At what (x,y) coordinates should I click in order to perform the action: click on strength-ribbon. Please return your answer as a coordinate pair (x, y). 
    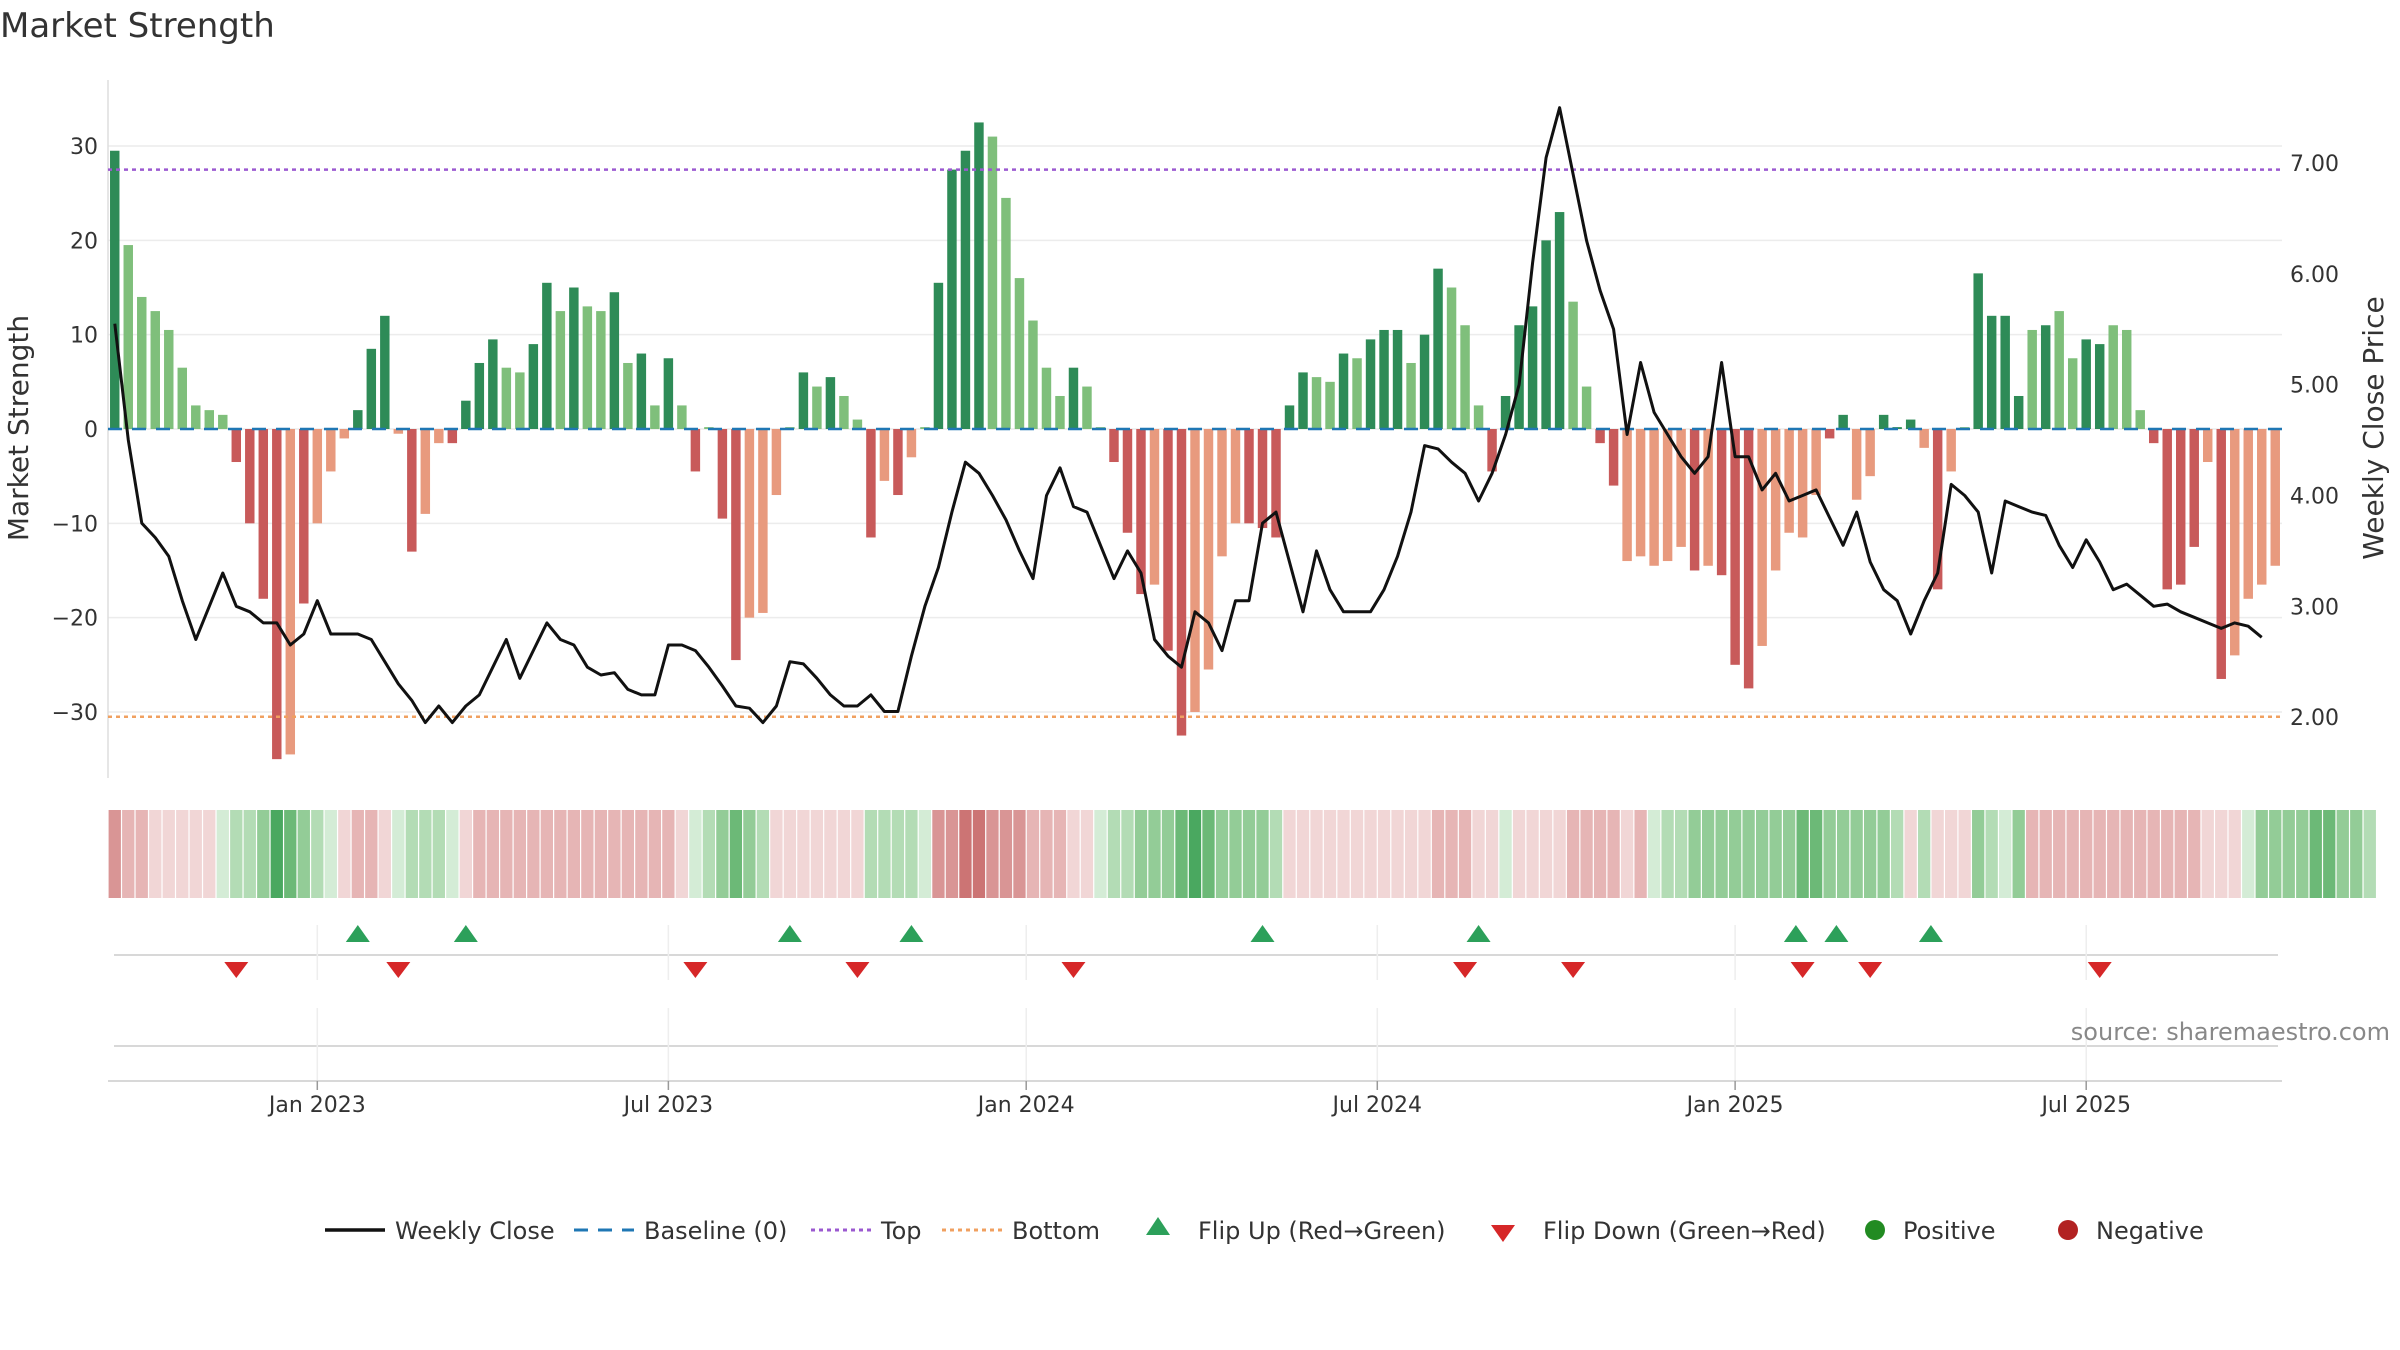
    Looking at the image, I should click on (1242, 854).